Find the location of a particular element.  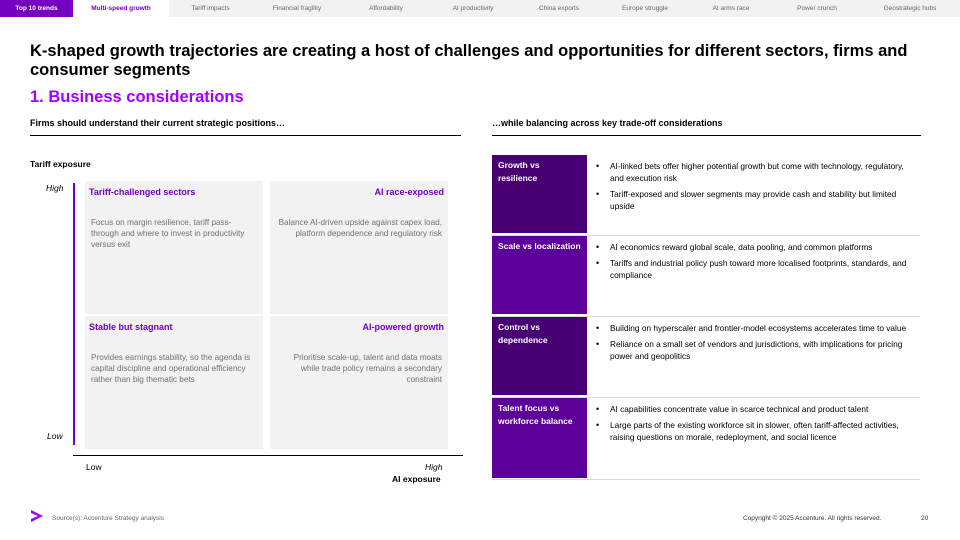

tab-geostrategic-hubs: Geostrategic hubs is located at coordinates (910, 8).